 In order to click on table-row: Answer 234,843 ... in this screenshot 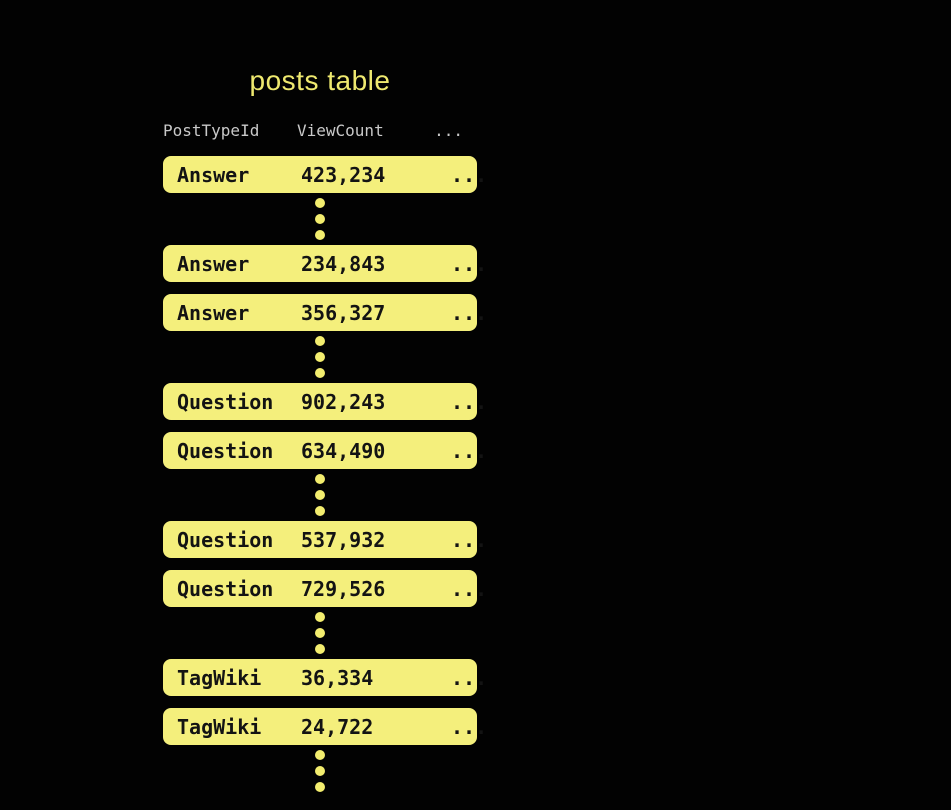, I will do `click(325, 263)`.